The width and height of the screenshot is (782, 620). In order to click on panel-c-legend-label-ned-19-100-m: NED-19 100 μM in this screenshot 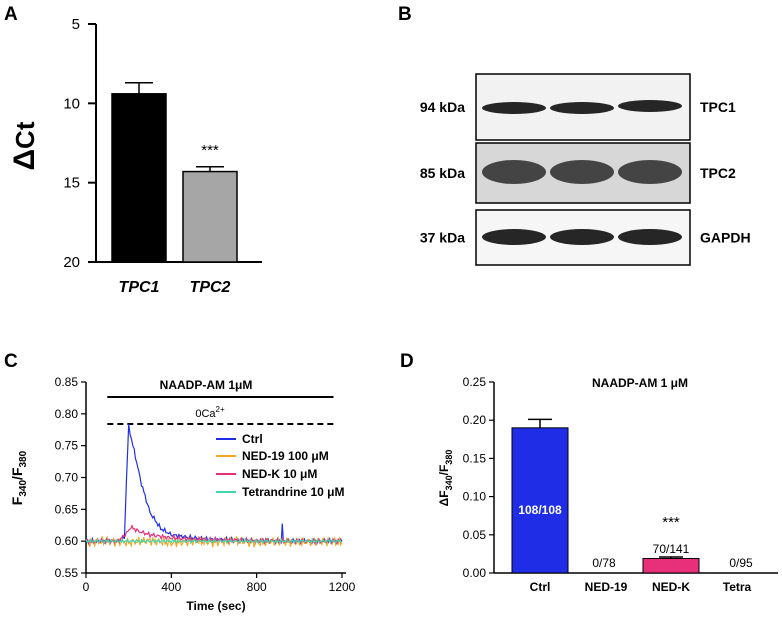, I will do `click(285, 456)`.